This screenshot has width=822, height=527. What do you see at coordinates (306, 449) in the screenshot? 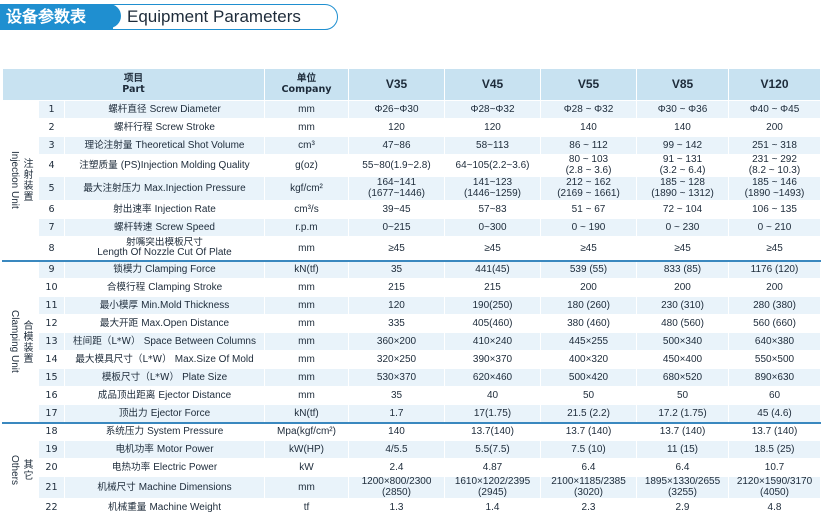
I see `unit-cell: kW(HP)` at bounding box center [306, 449].